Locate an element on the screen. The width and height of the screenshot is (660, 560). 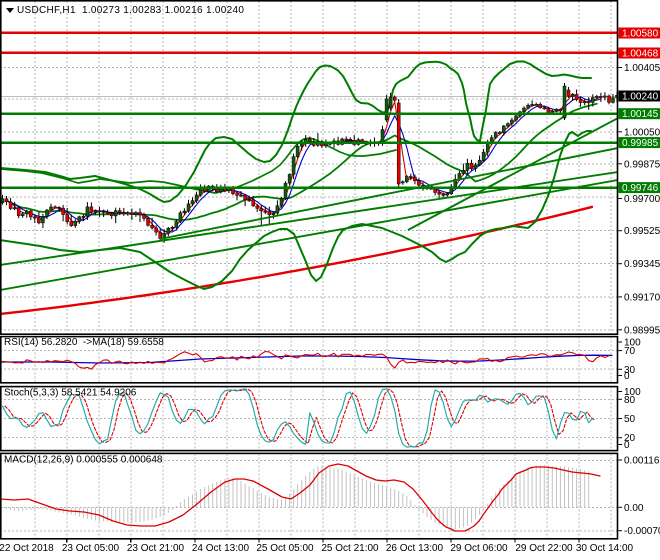
svg-text: 26 Oct 13:00 is located at coordinates (415, 548).